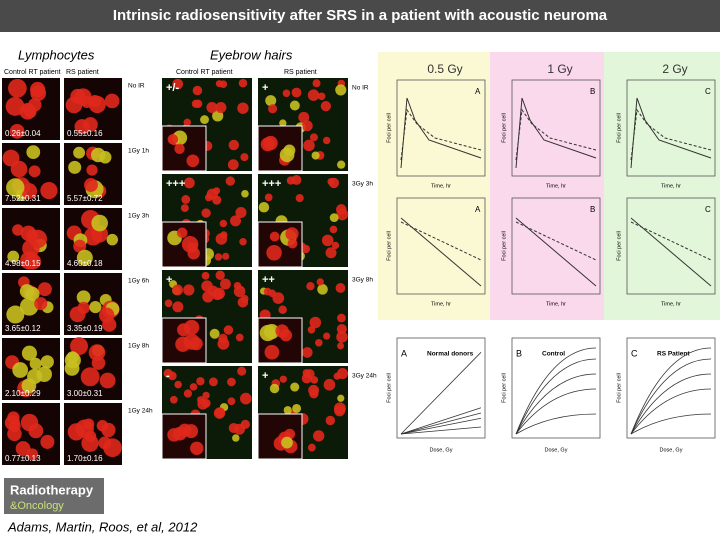 Image resolution: width=720 pixels, height=545 pixels. Describe the element at coordinates (547, 186) in the screenshot. I see `bg-pink` at that location.